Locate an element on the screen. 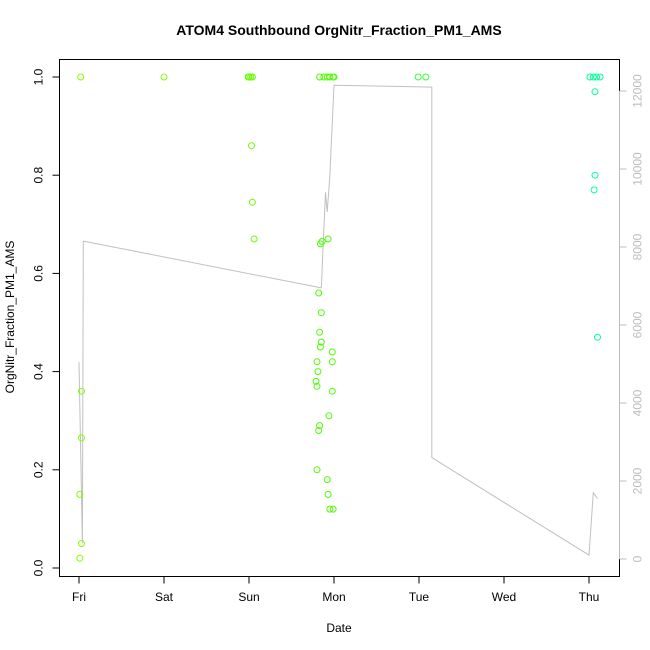 The image size is (650, 650). y-right-tick-label: 2000 is located at coordinates (638, 480).